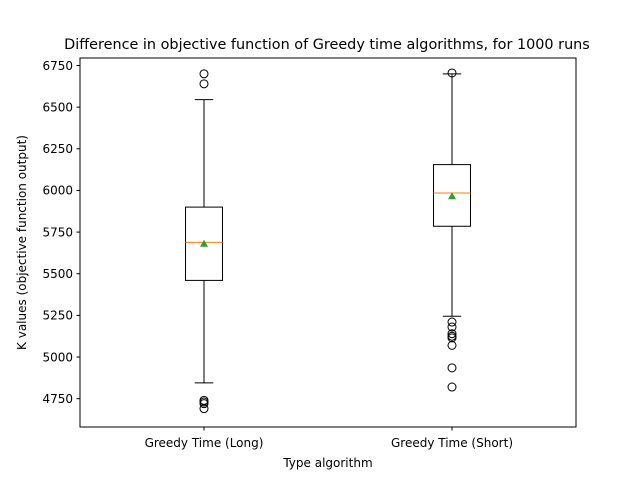 The width and height of the screenshot is (640, 480). Describe the element at coordinates (452, 443) in the screenshot. I see `x-tick-label: Greedy Time (Short)` at that location.